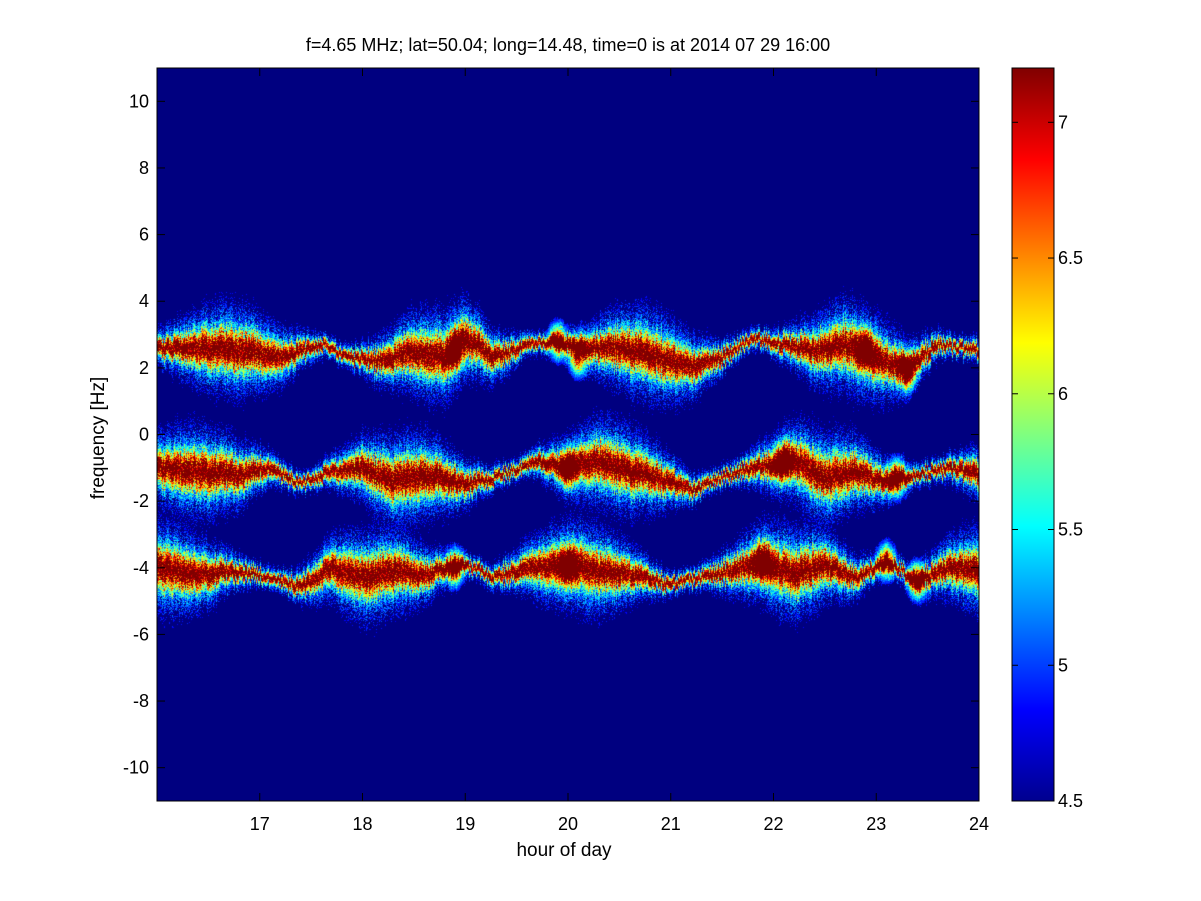 The width and height of the screenshot is (1201, 901). I want to click on colorbar: 4.5 5 5.5 6 6.5 7, so click(1047, 439).